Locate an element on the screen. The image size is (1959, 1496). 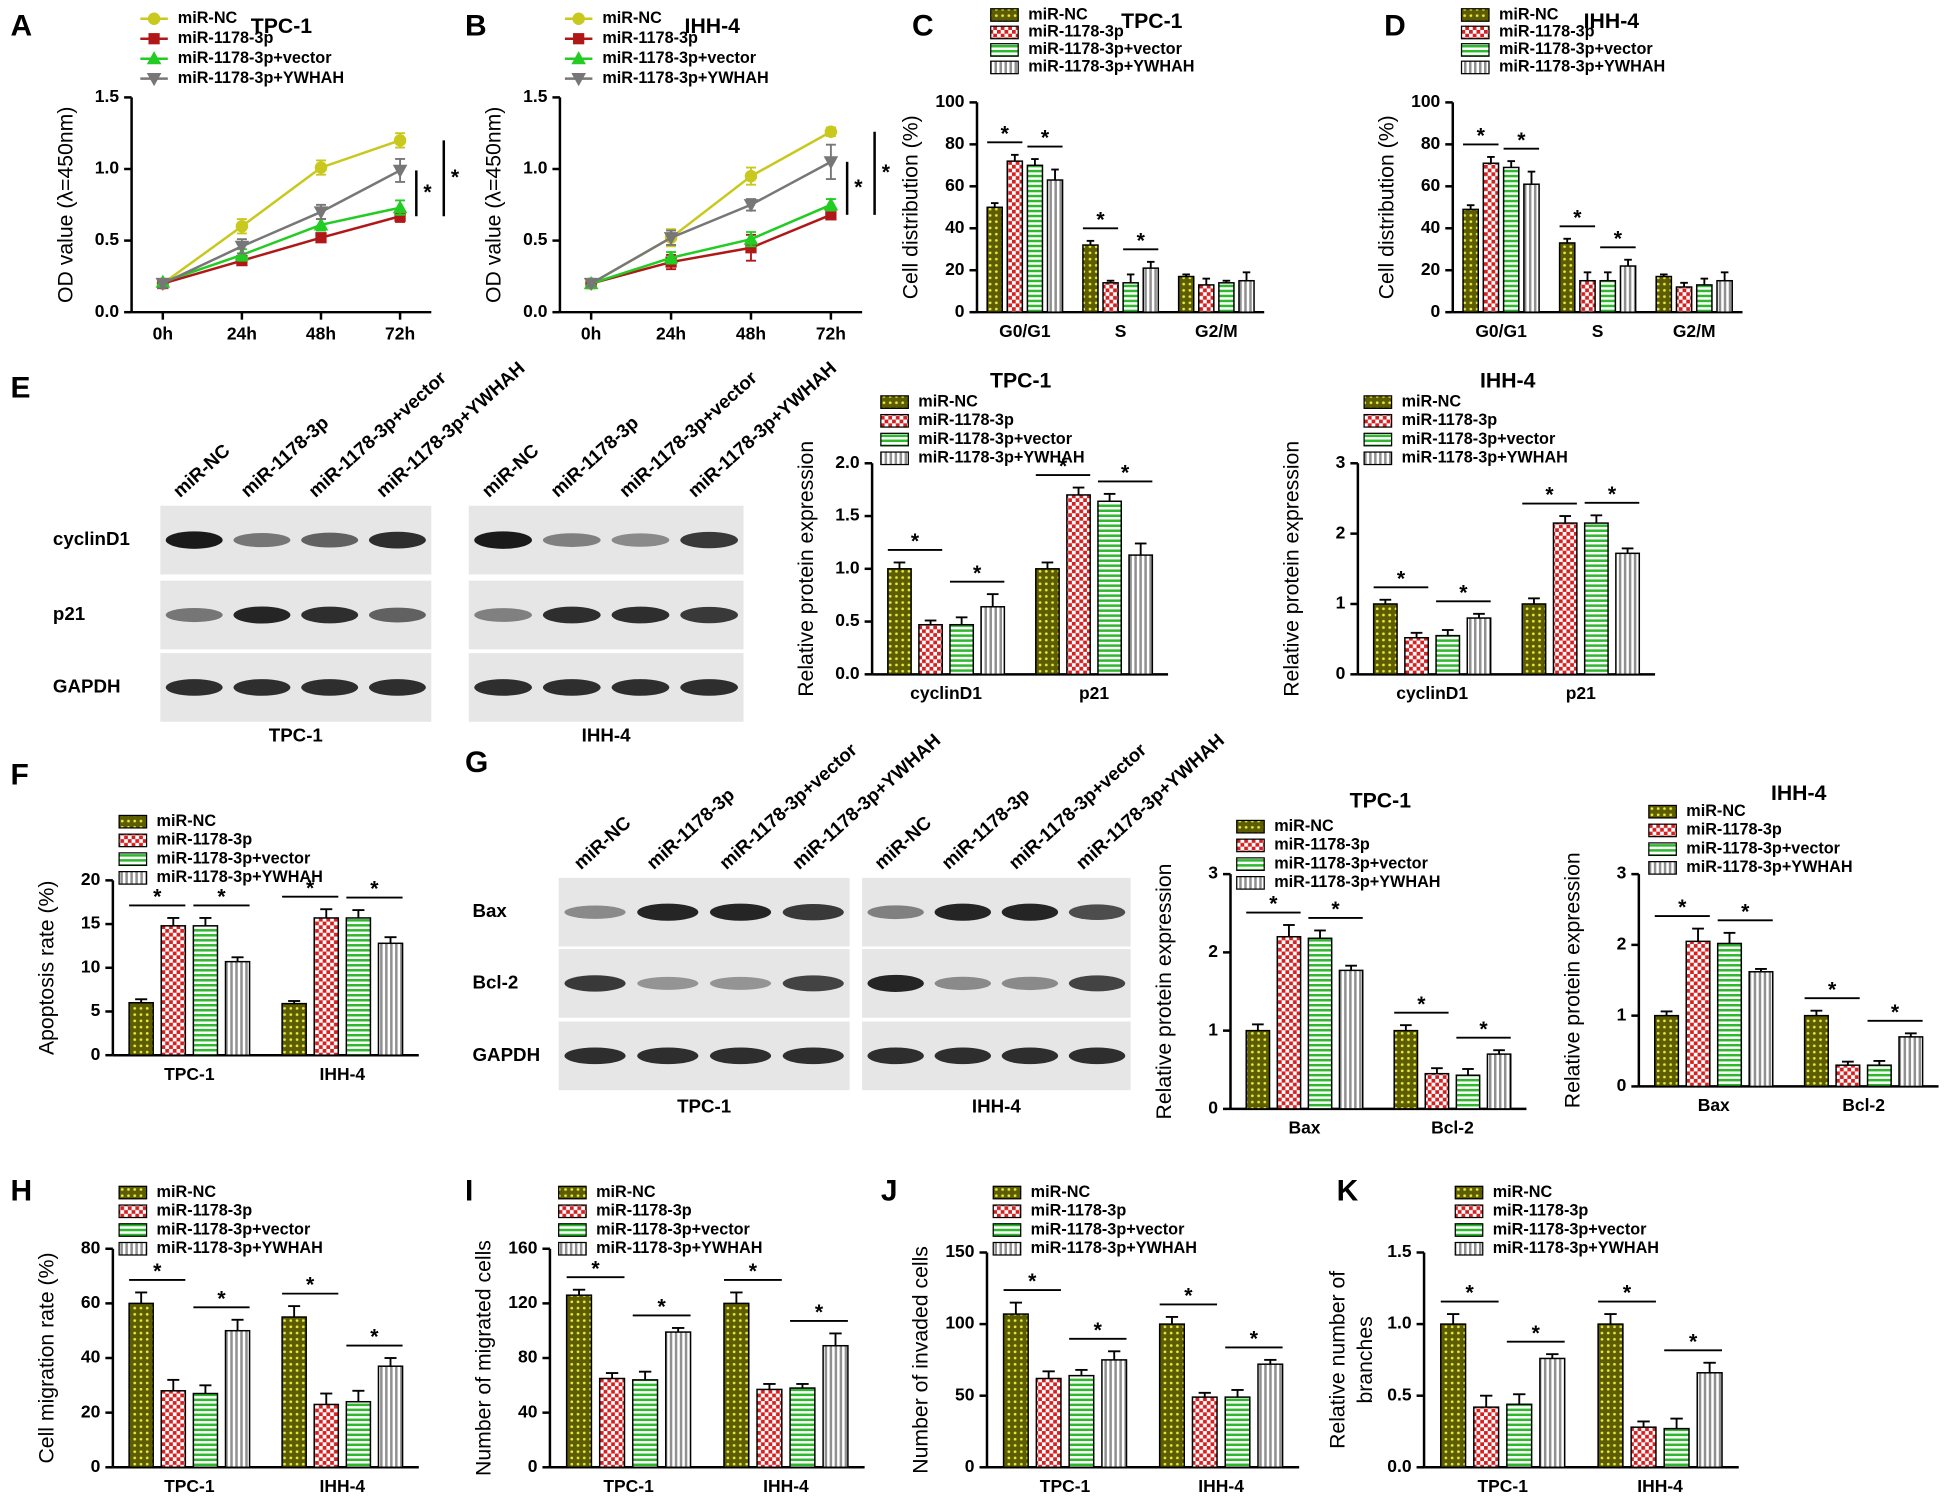
chart-title: IHH-4 is located at coordinates (1612, 21).